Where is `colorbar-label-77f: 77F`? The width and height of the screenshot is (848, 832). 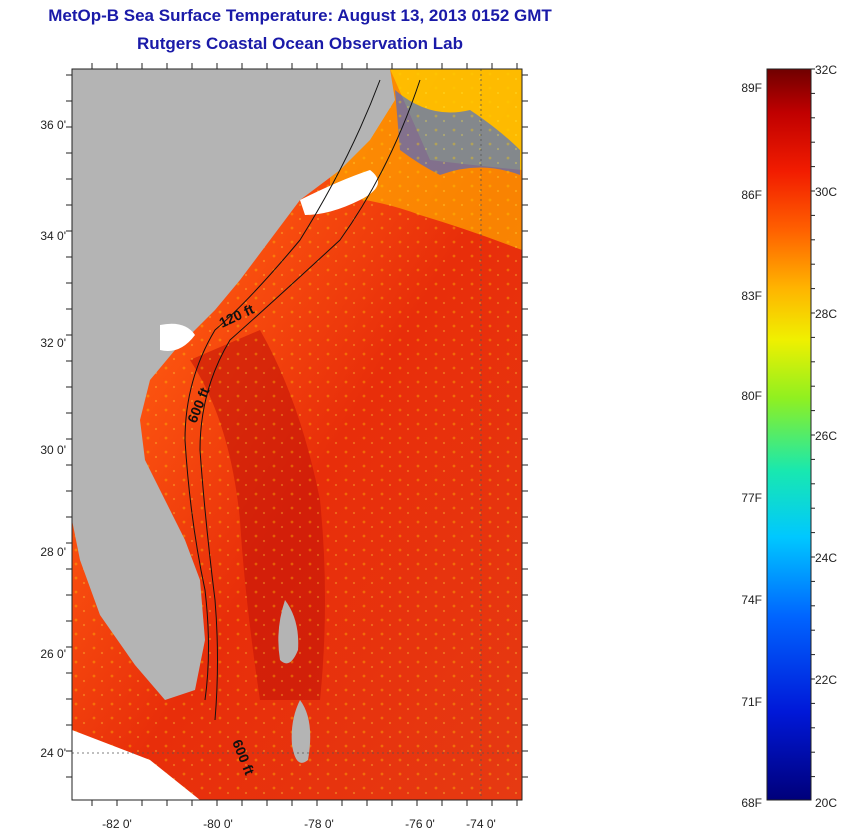 colorbar-label-77f: 77F is located at coordinates (751, 498).